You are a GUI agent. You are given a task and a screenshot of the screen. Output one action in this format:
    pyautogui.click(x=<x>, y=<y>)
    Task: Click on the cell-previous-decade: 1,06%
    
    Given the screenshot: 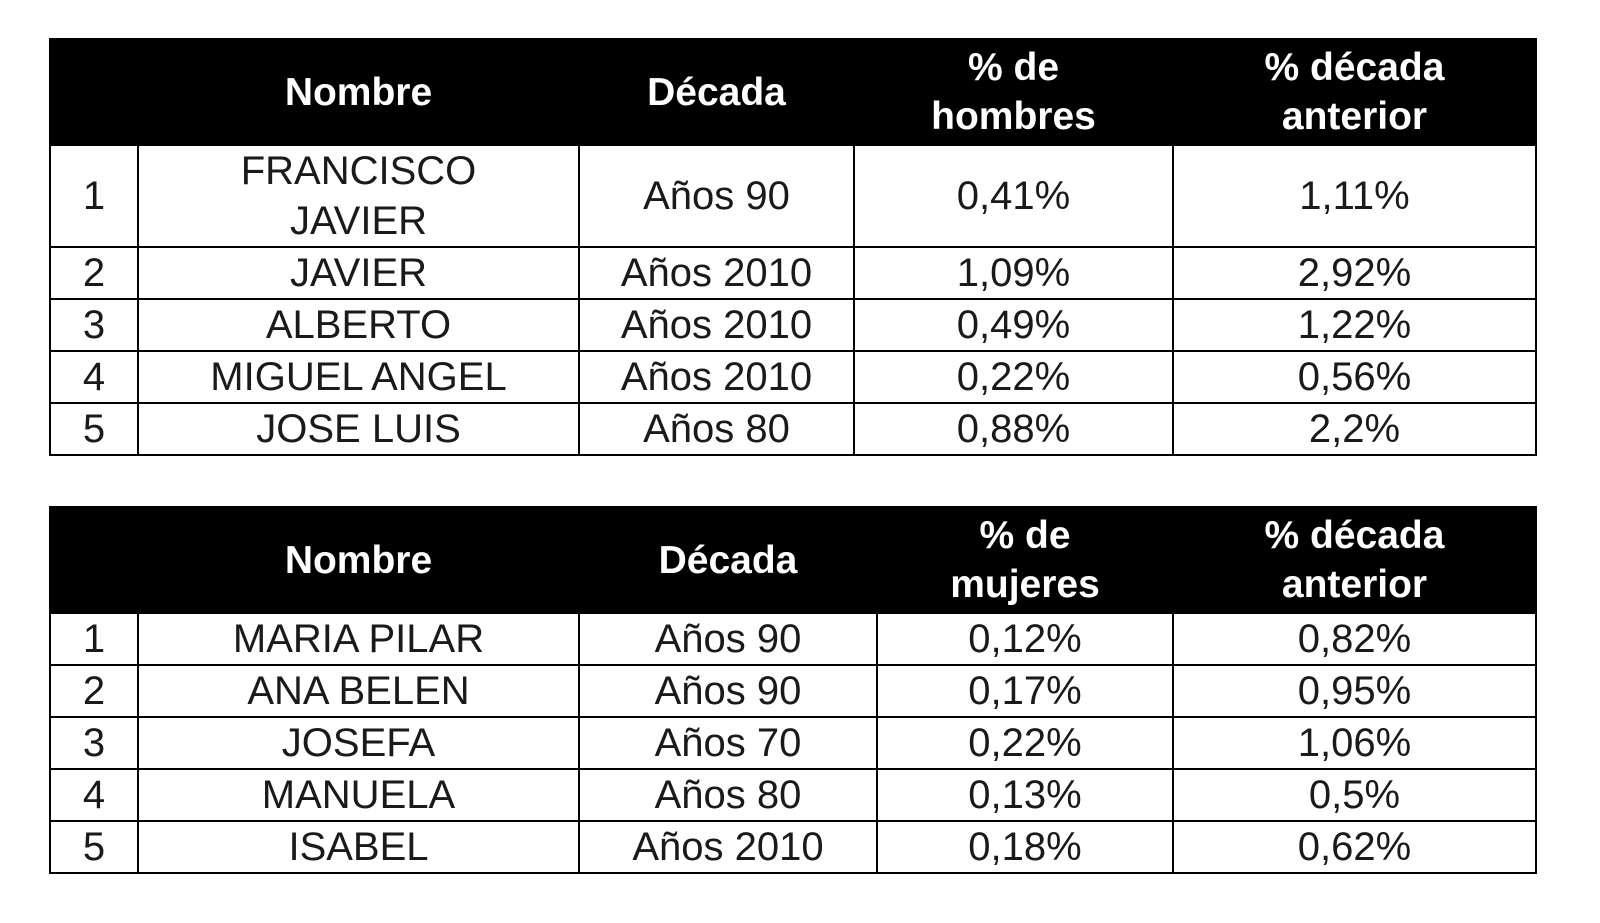 What is the action you would take?
    pyautogui.click(x=1354, y=743)
    